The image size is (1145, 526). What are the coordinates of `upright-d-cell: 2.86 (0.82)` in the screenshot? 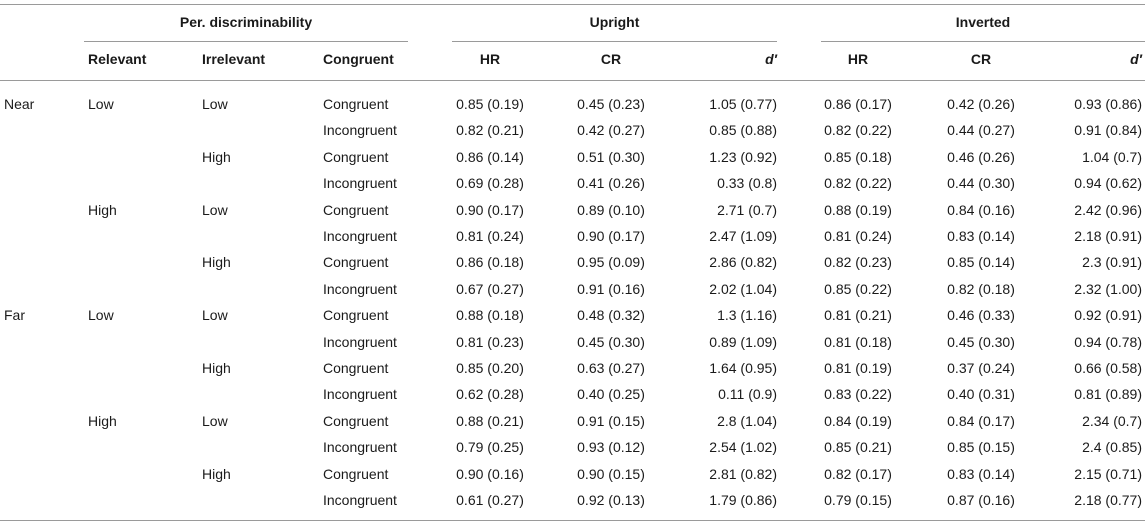 It's located at (743, 262).